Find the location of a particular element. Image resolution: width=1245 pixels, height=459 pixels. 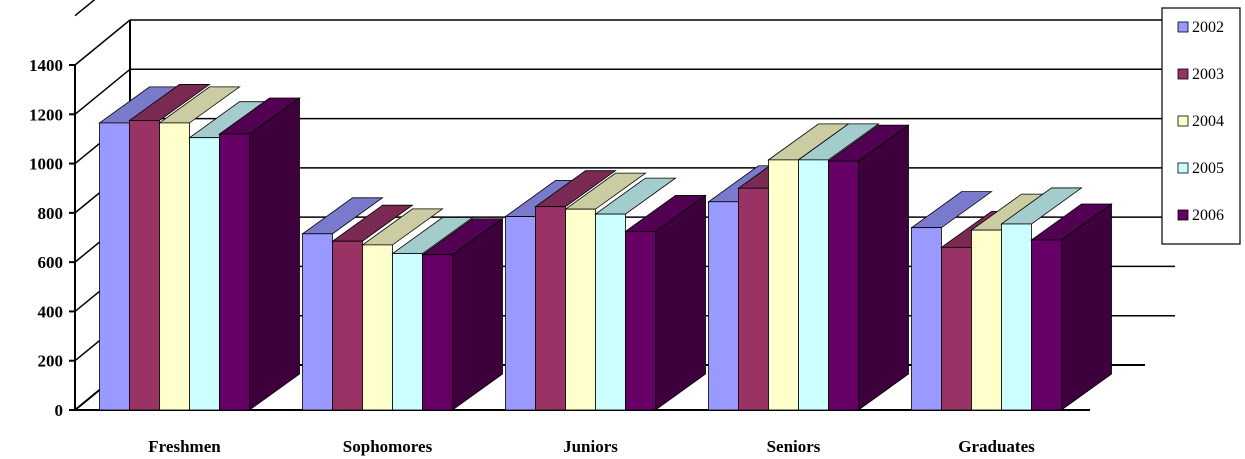

bar-freshmen-2005 is located at coordinates (229, 256).